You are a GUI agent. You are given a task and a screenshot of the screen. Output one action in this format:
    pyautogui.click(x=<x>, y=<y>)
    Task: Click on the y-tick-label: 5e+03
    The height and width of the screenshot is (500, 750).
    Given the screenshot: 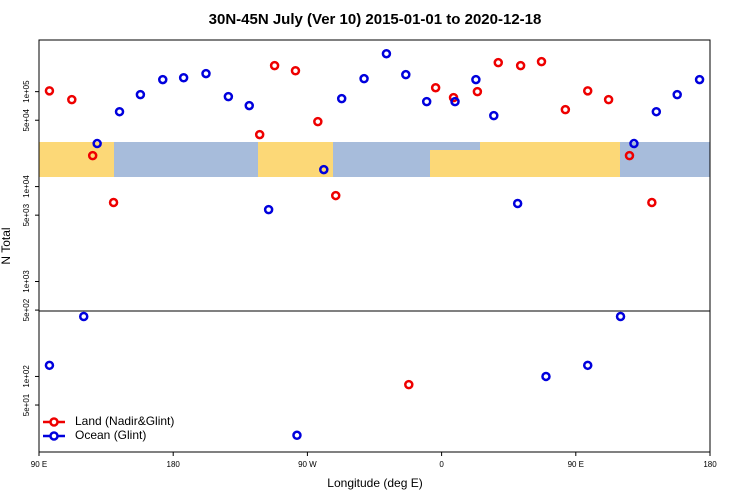 What is the action you would take?
    pyautogui.click(x=26, y=214)
    